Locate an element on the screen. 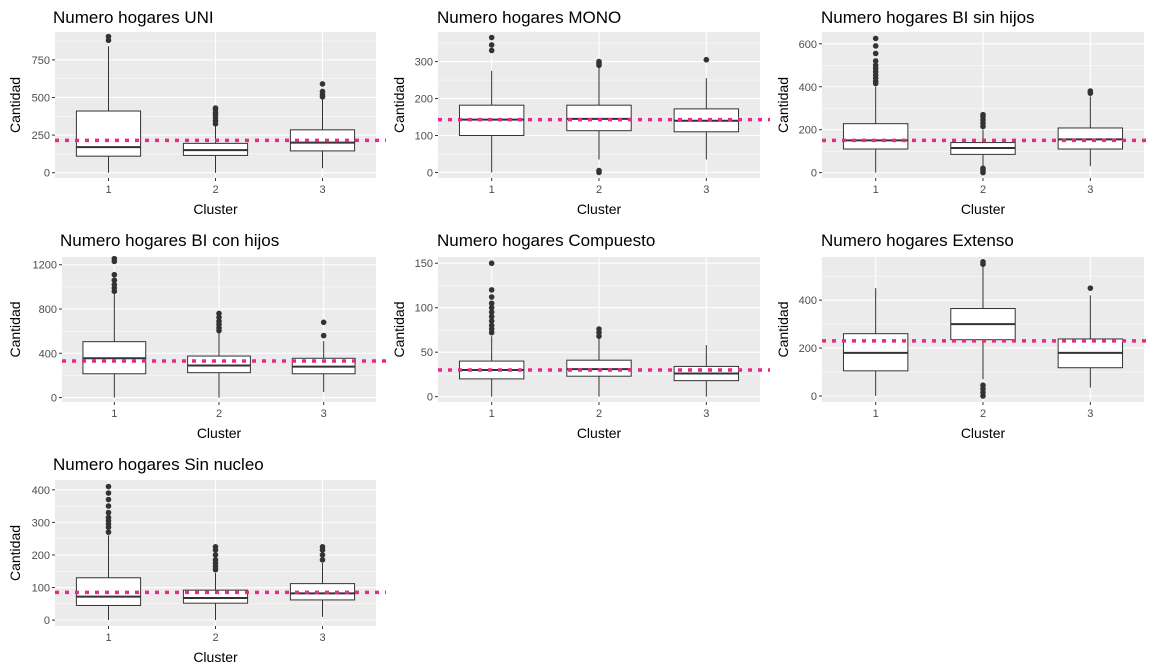 The width and height of the screenshot is (1152, 672). y-tick-label: 600 is located at coordinates (808, 45).